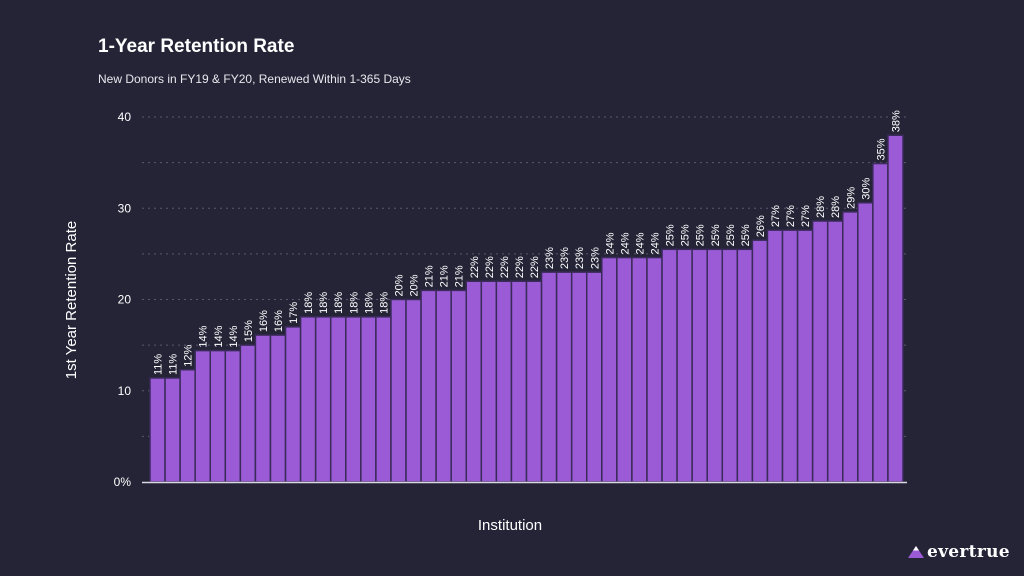 Image resolution: width=1024 pixels, height=576 pixels. What do you see at coordinates (196, 46) in the screenshot?
I see `chart-title: 1-Year Retention Rate` at bounding box center [196, 46].